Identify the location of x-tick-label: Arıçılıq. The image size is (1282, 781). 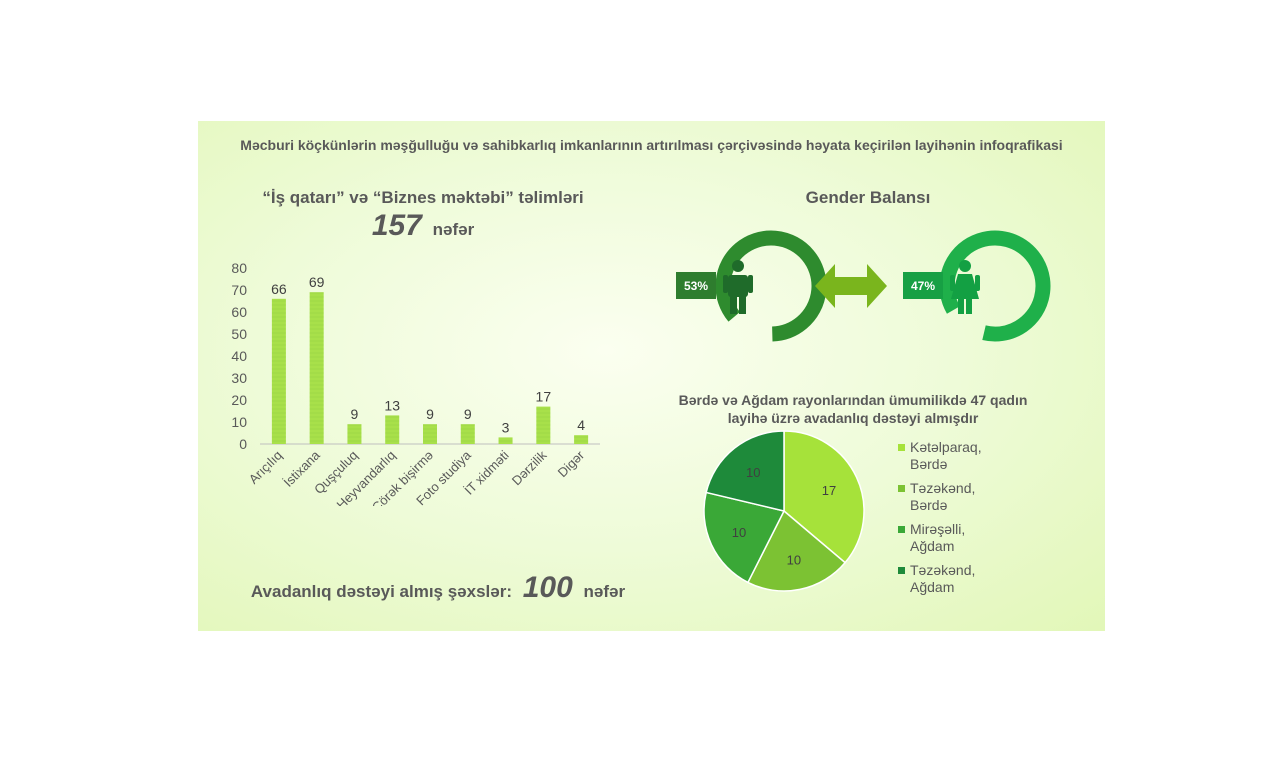
(265, 467).